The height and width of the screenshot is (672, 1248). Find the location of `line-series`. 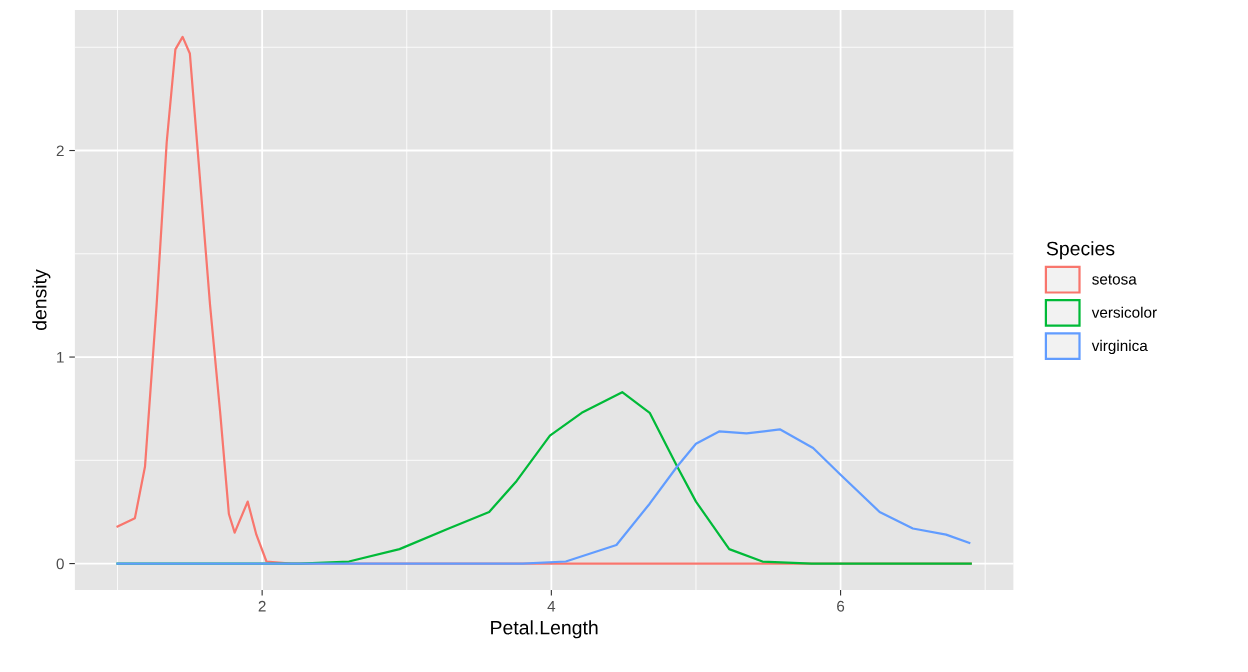

line-series is located at coordinates (543, 496).